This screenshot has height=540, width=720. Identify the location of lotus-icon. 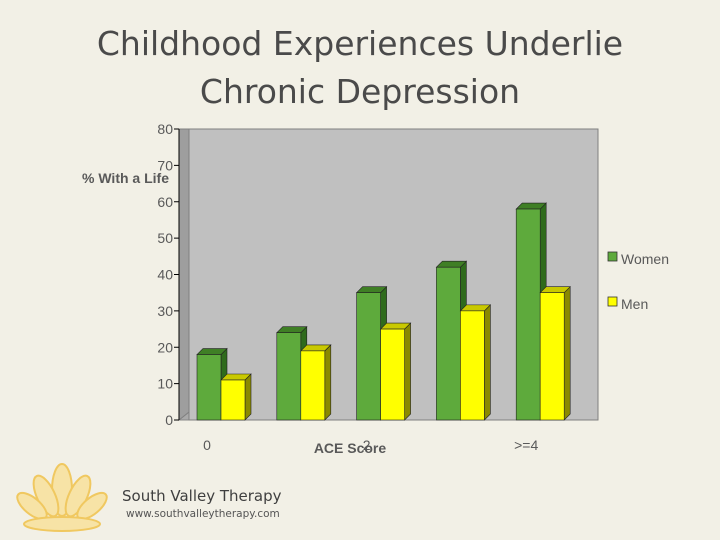
(62, 497).